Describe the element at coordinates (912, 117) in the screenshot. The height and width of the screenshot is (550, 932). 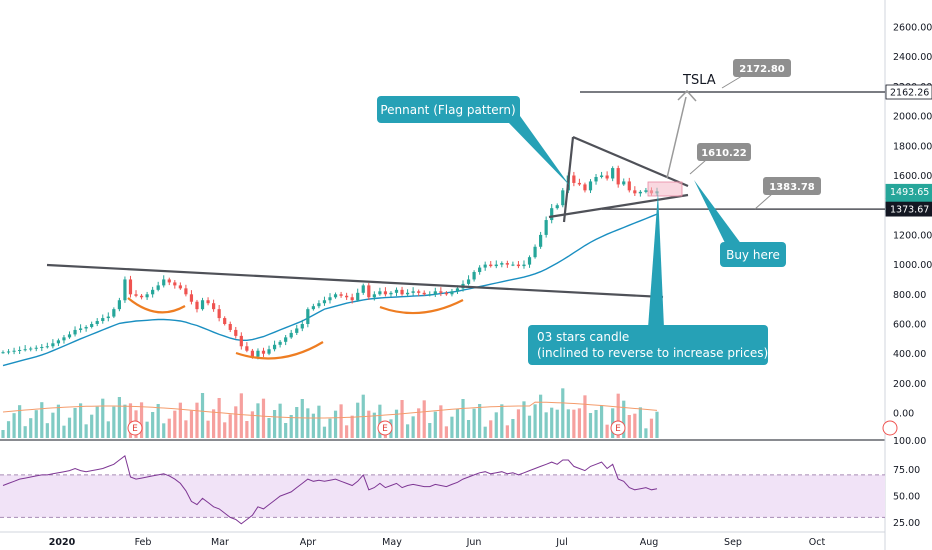
I see `price-tick-label: 2000.00` at that location.